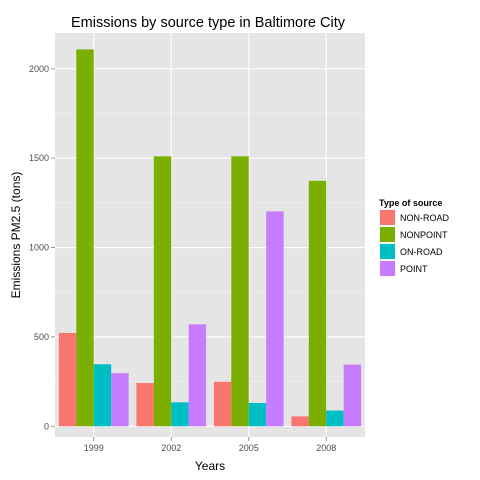 This screenshot has width=480, height=480. Describe the element at coordinates (180, 414) in the screenshot. I see `bar-on-road-2002` at that location.